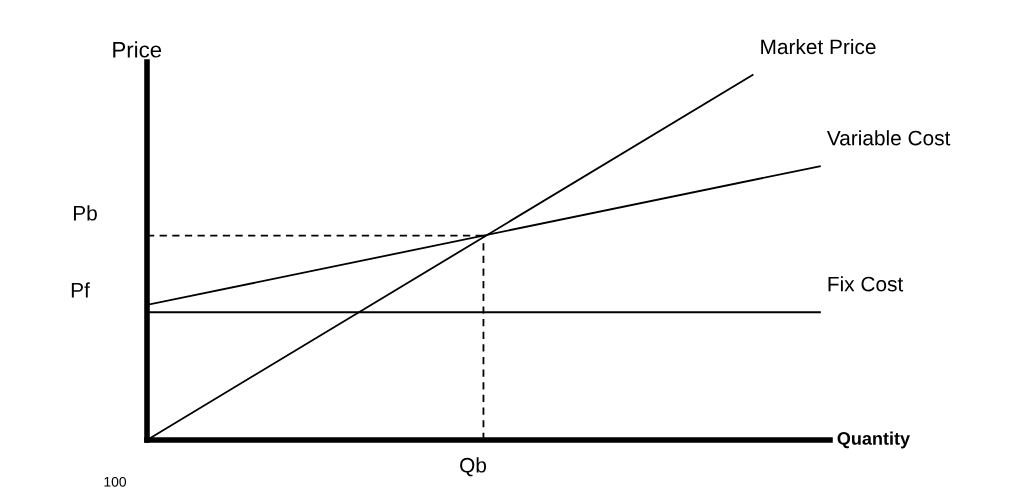  What do you see at coordinates (866, 284) in the screenshot?
I see `series-label: Fix Cost` at bounding box center [866, 284].